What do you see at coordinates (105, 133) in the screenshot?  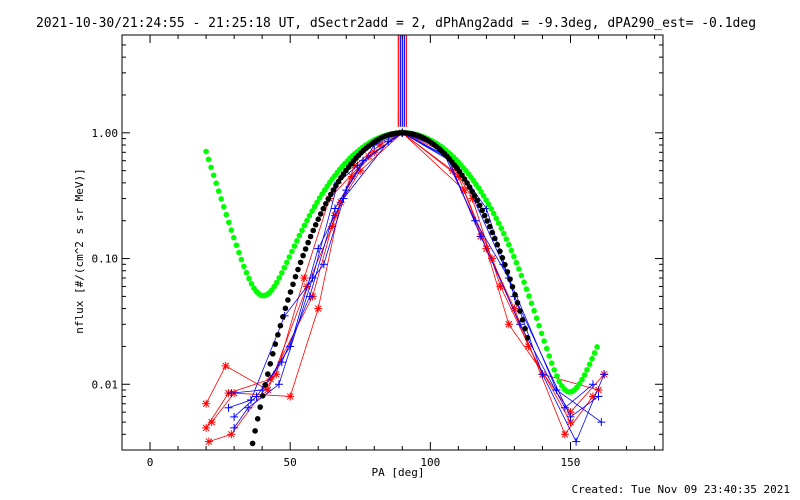 I see `y-tick-label: 1.00` at bounding box center [105, 133].